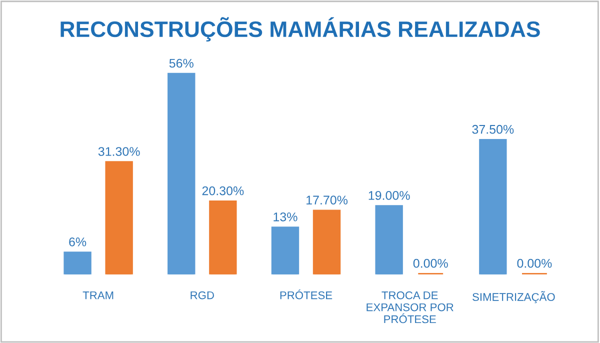  What do you see at coordinates (223, 191) in the screenshot?
I see `data-label: 20.30%` at bounding box center [223, 191].